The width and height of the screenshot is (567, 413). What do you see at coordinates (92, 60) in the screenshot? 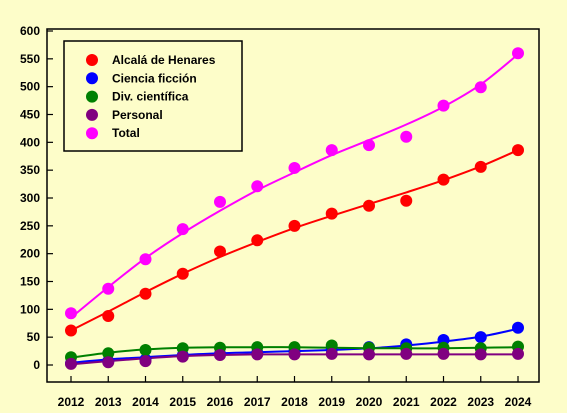
I see `legend-marker-alcala-de-henares` at bounding box center [92, 60].